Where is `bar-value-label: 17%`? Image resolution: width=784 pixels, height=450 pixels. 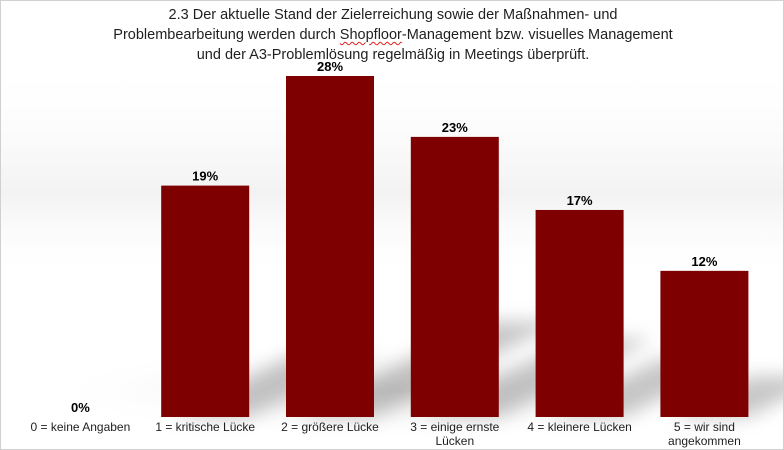 bar-value-label: 17% is located at coordinates (580, 200).